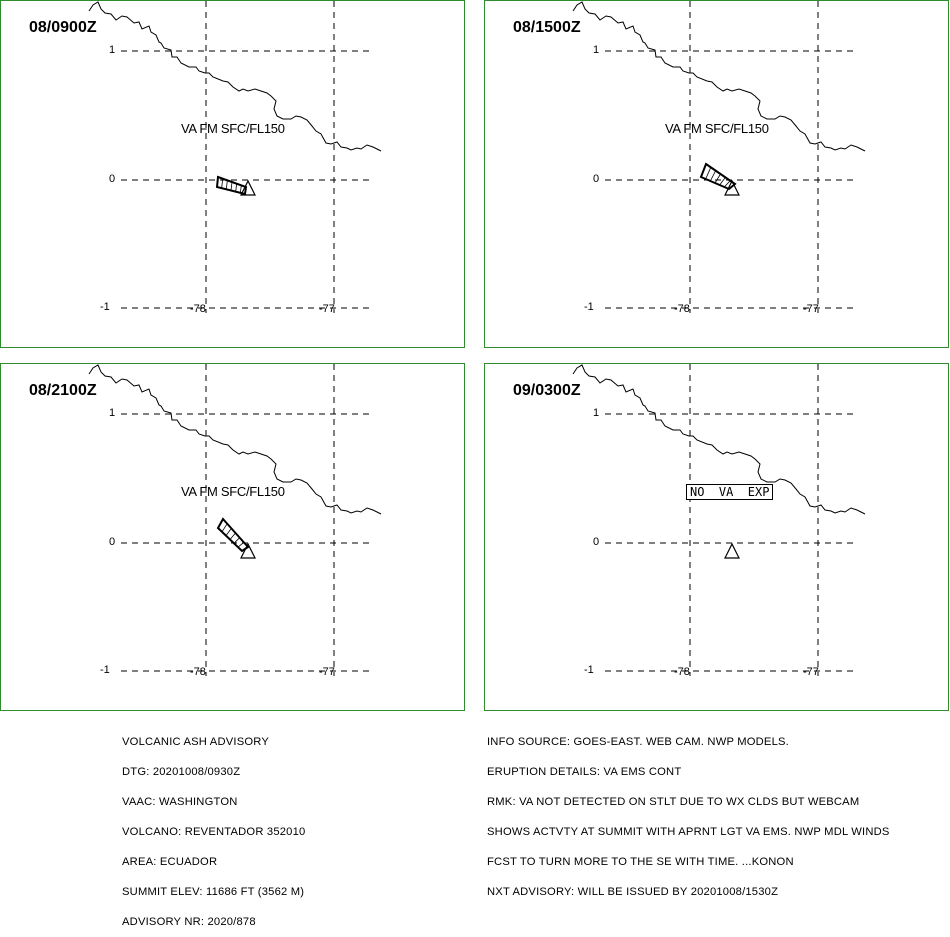  Describe the element at coordinates (63, 390) in the screenshot. I see `forecast-time-label: 08/2100Z` at that location.